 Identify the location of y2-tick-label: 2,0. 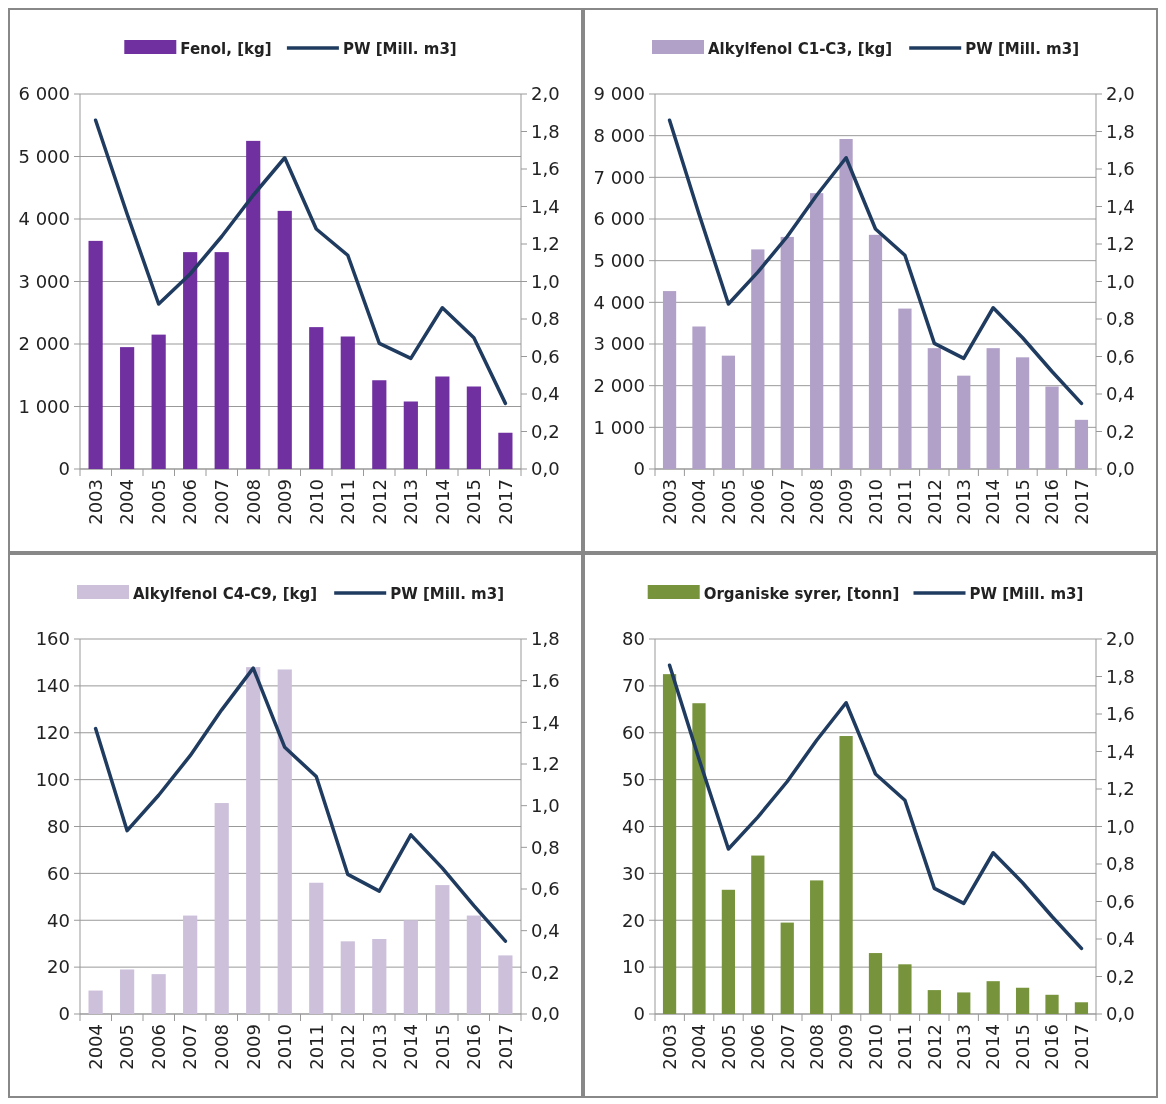
(1120, 94).